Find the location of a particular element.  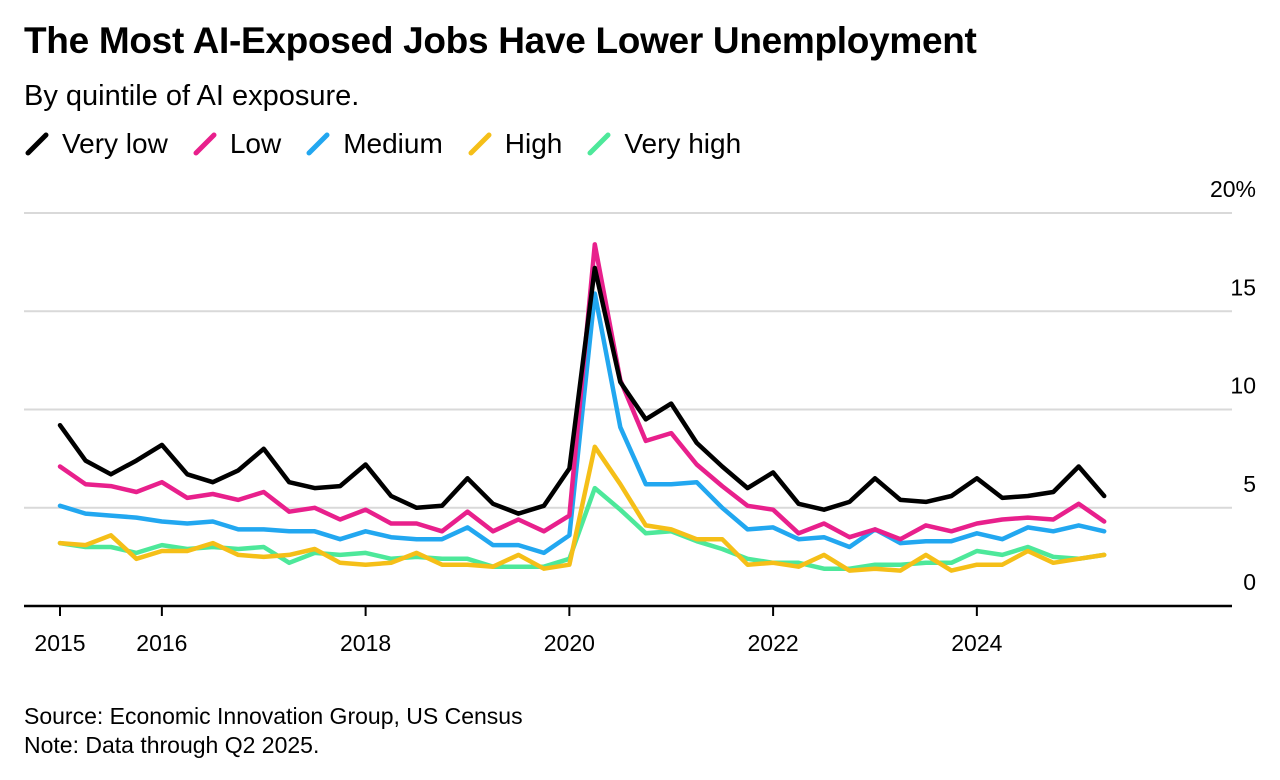

series-line-high is located at coordinates (582, 508).